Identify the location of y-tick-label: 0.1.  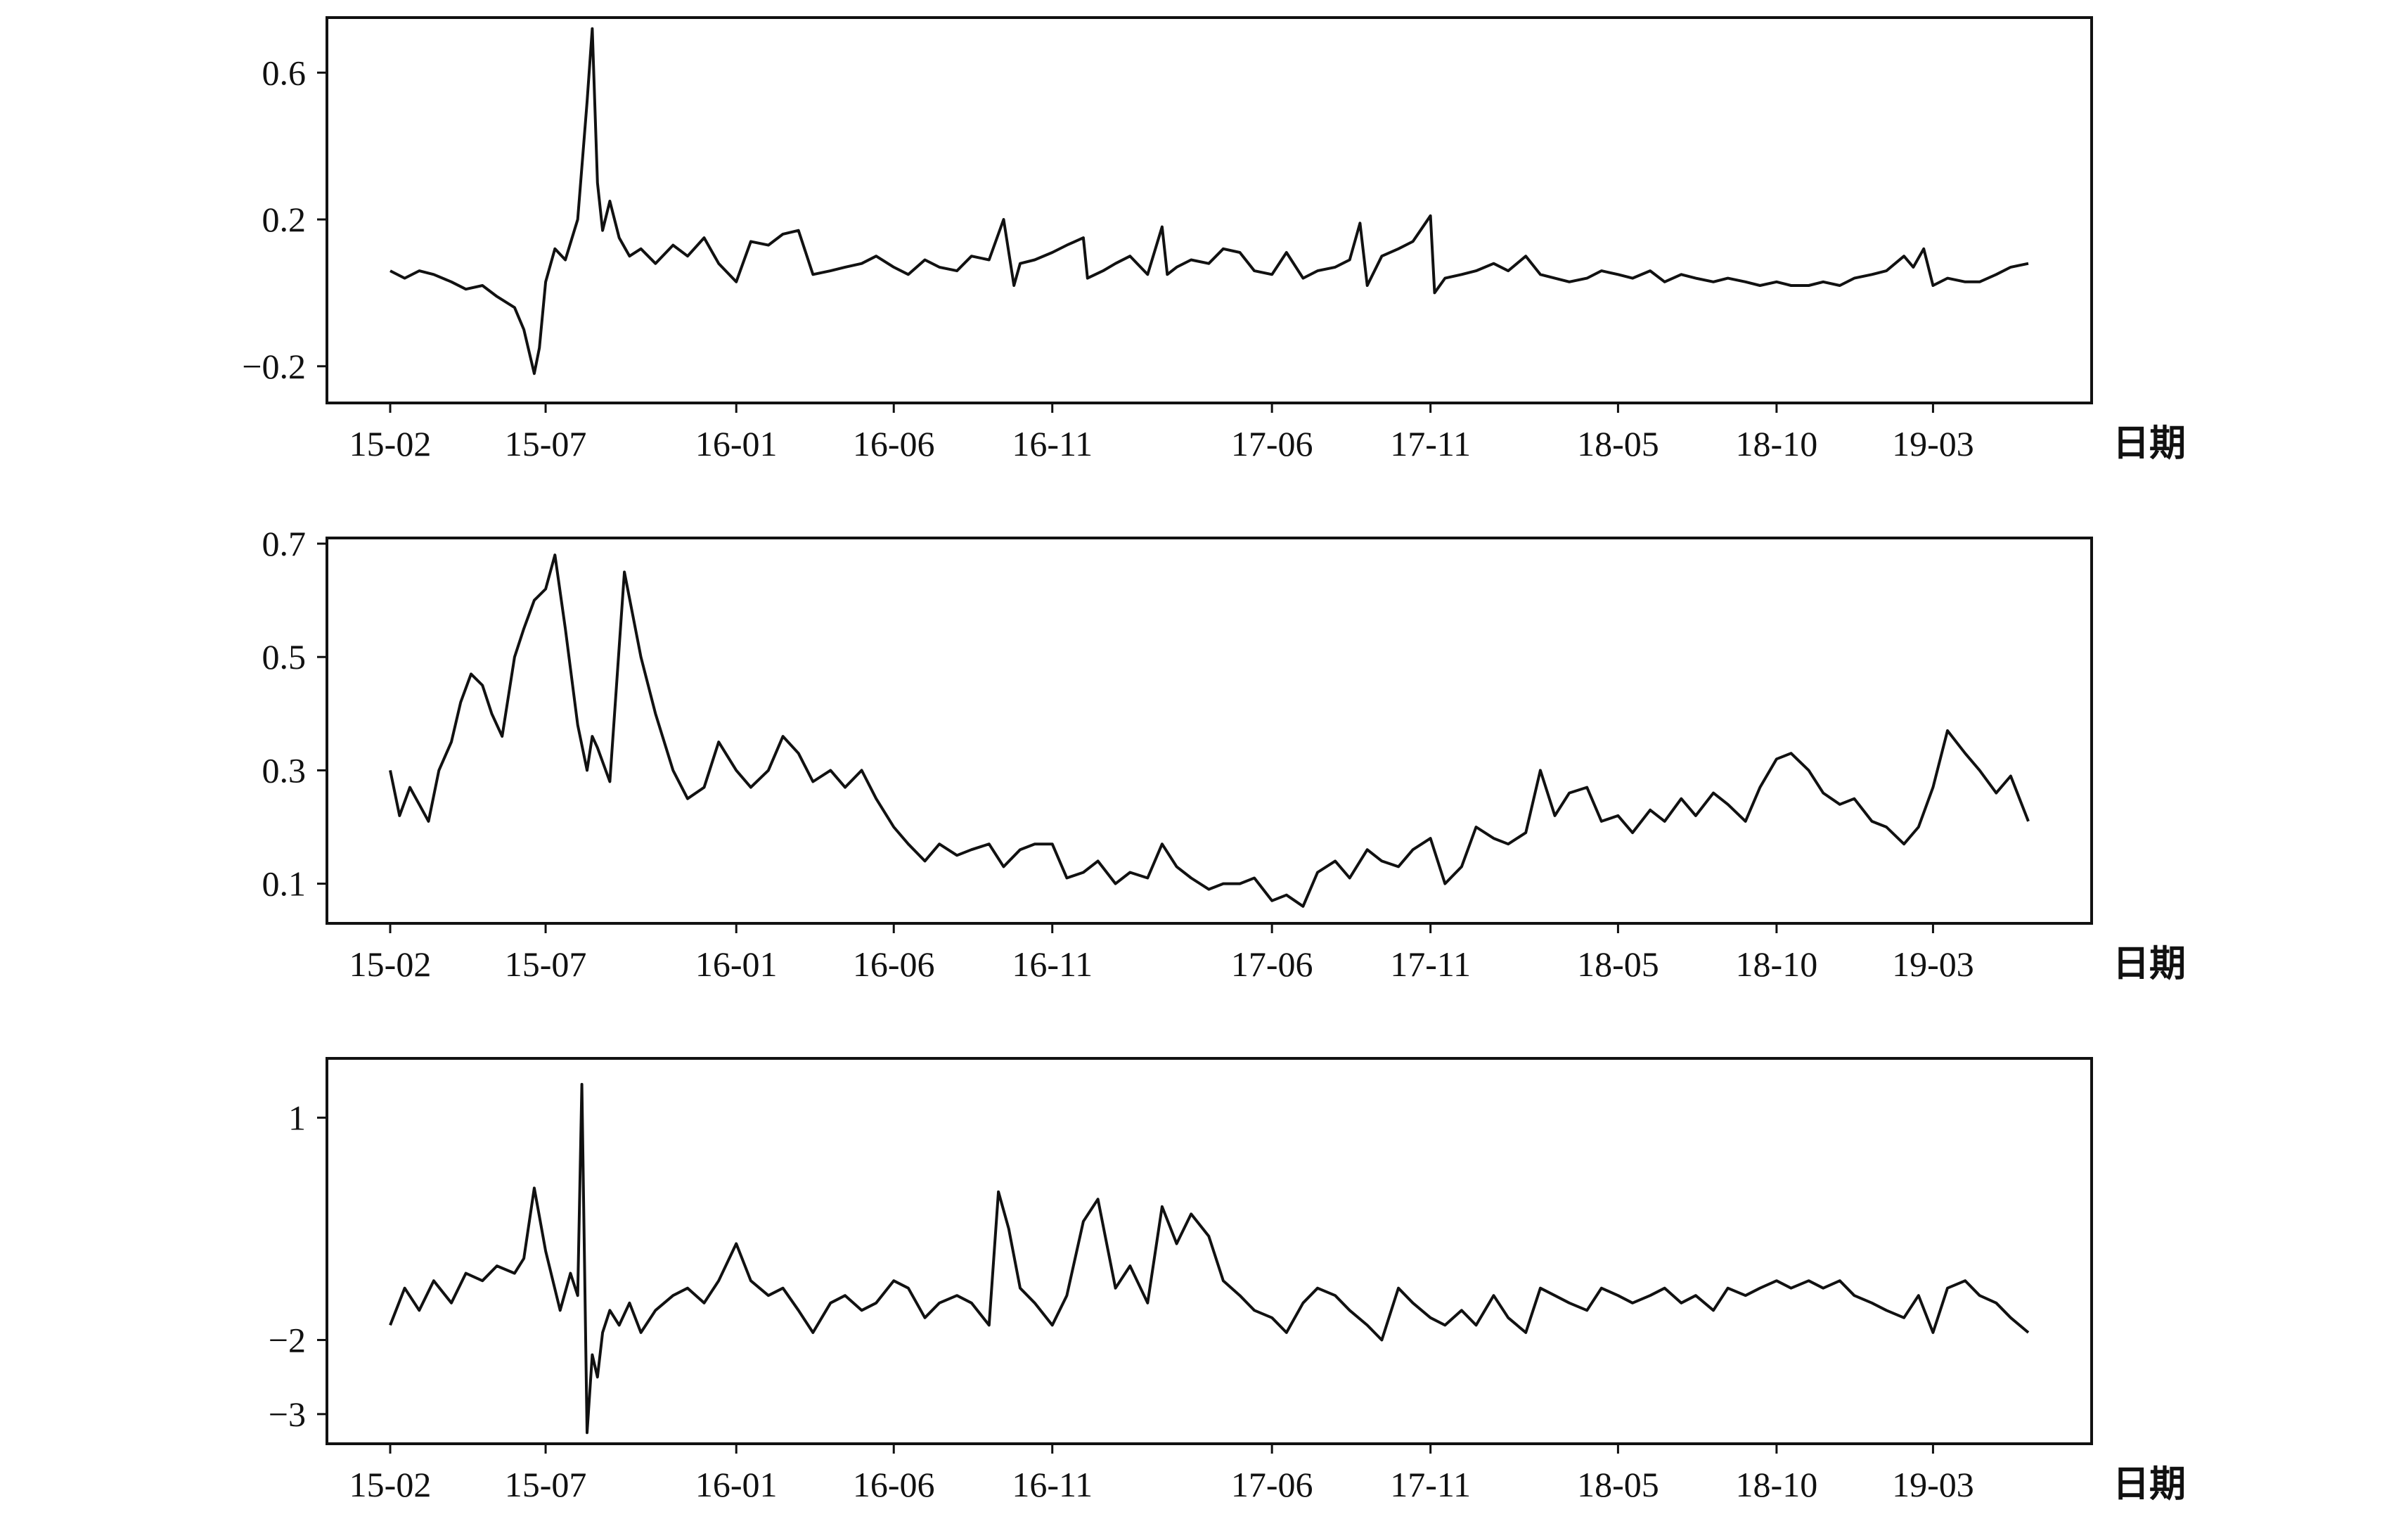
(284, 884).